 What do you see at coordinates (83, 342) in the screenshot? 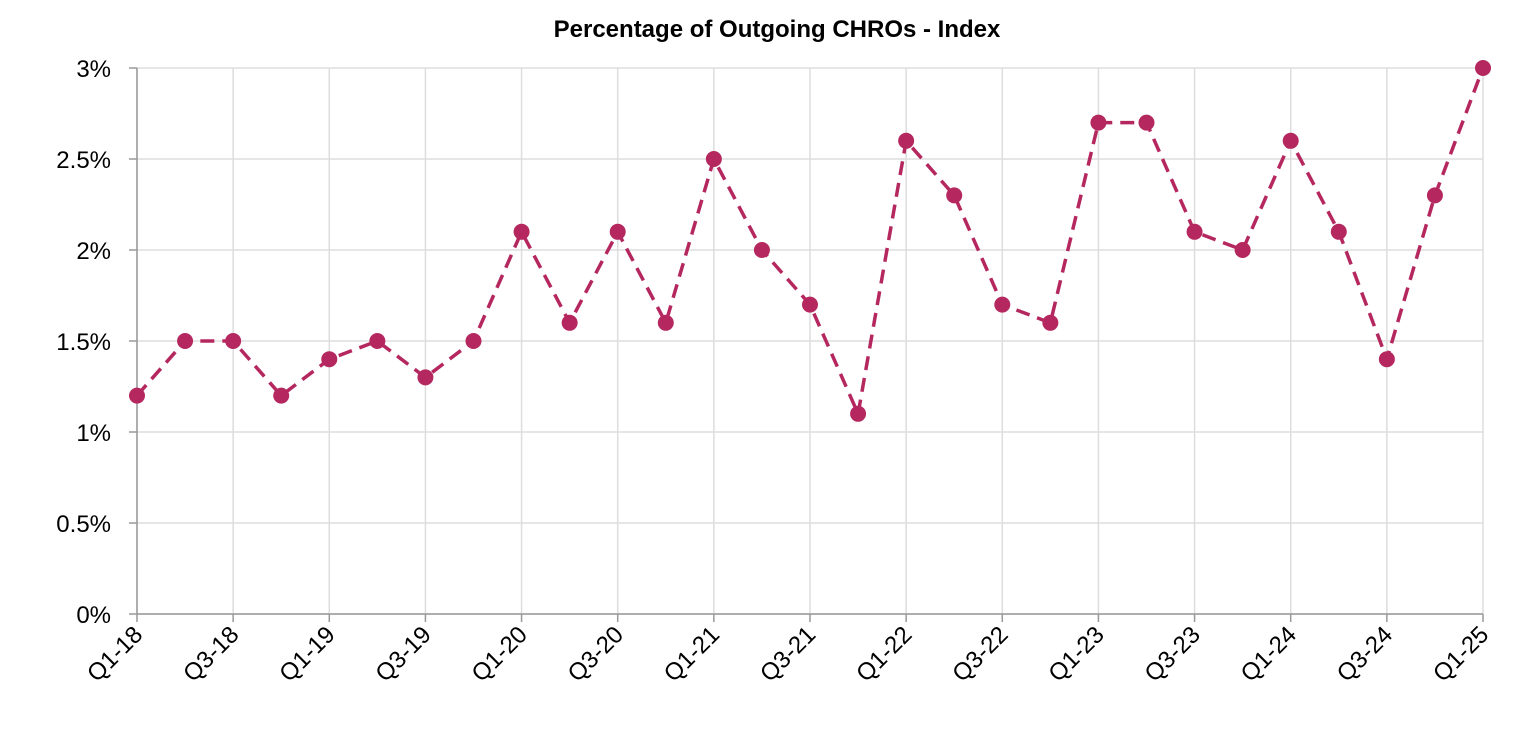
I see `y-tick-label: 1.5%` at bounding box center [83, 342].